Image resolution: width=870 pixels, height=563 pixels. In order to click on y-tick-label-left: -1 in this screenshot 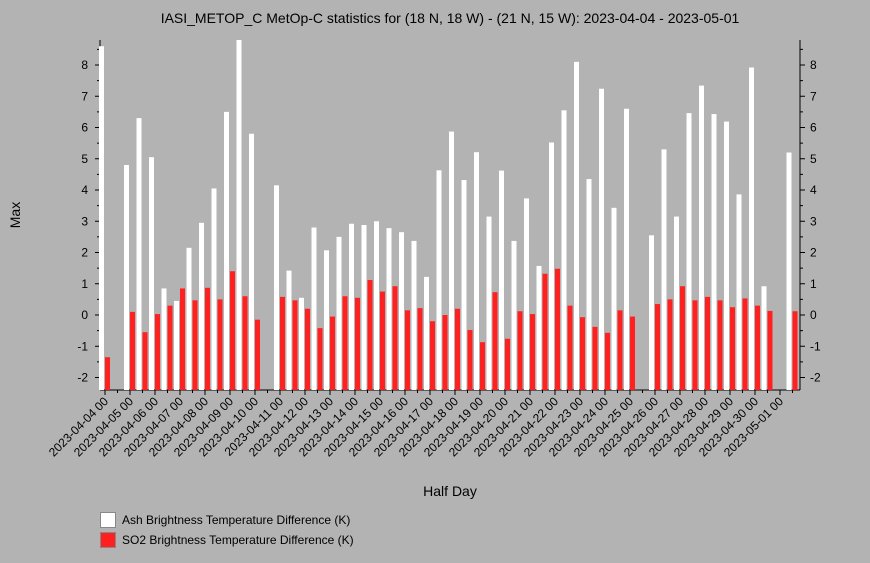, I will do `click(82, 346)`.